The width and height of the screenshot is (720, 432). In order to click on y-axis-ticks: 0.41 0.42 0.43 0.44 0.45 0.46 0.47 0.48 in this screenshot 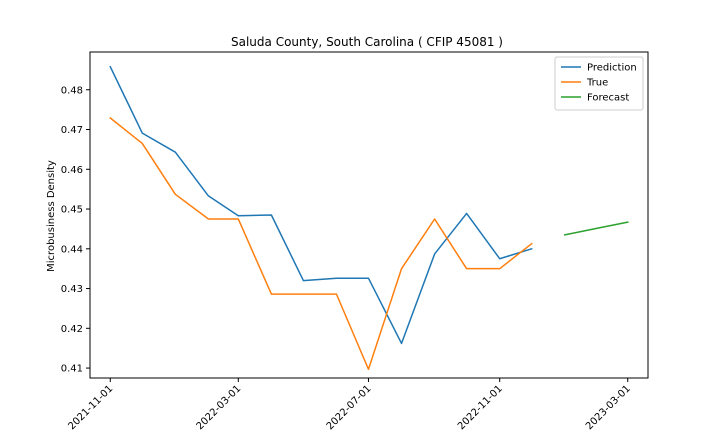, I will do `click(75, 230)`.